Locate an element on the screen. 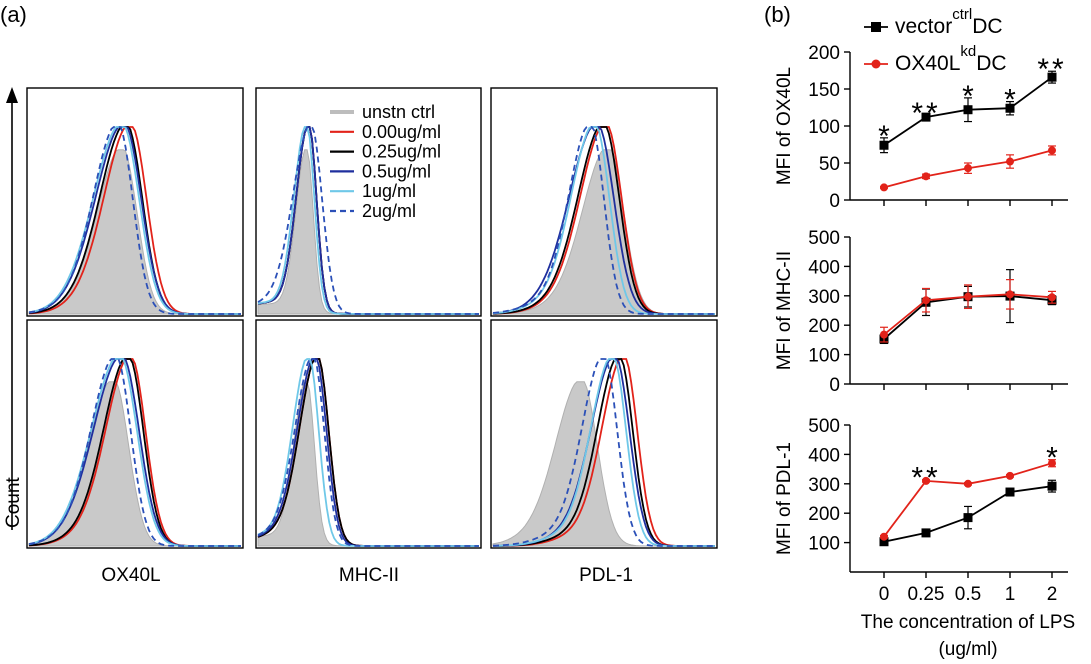  panel-a-label: (a) is located at coordinates (13, 14).